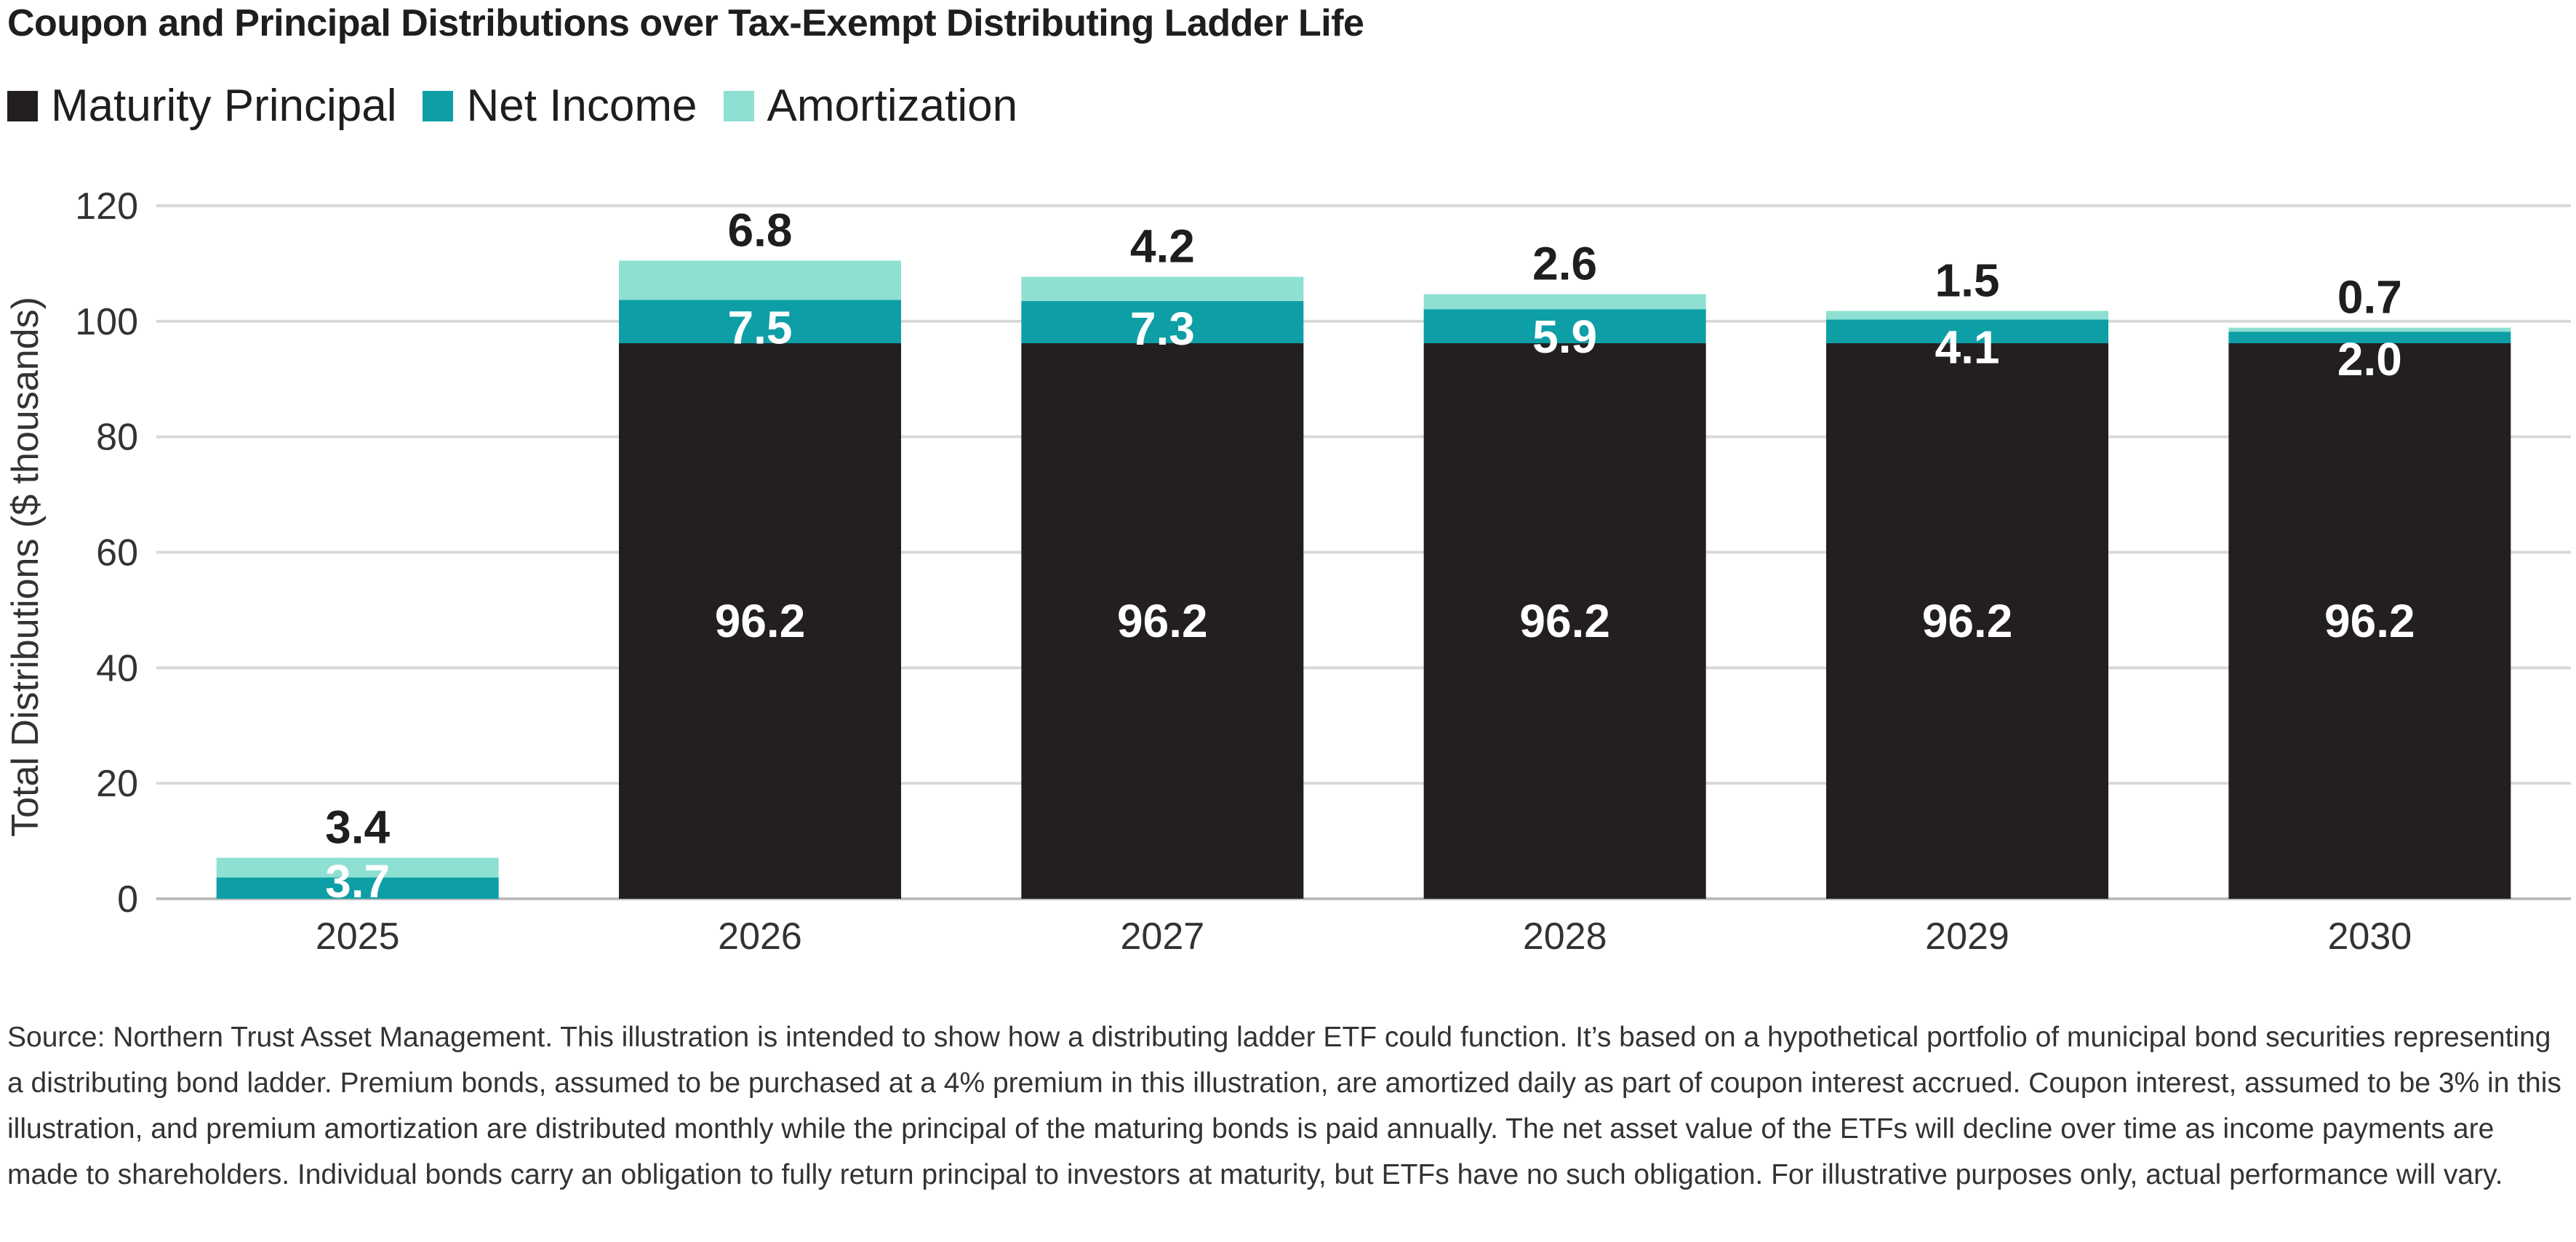  Describe the element at coordinates (117, 784) in the screenshot. I see `y-tick-label: 20` at that location.